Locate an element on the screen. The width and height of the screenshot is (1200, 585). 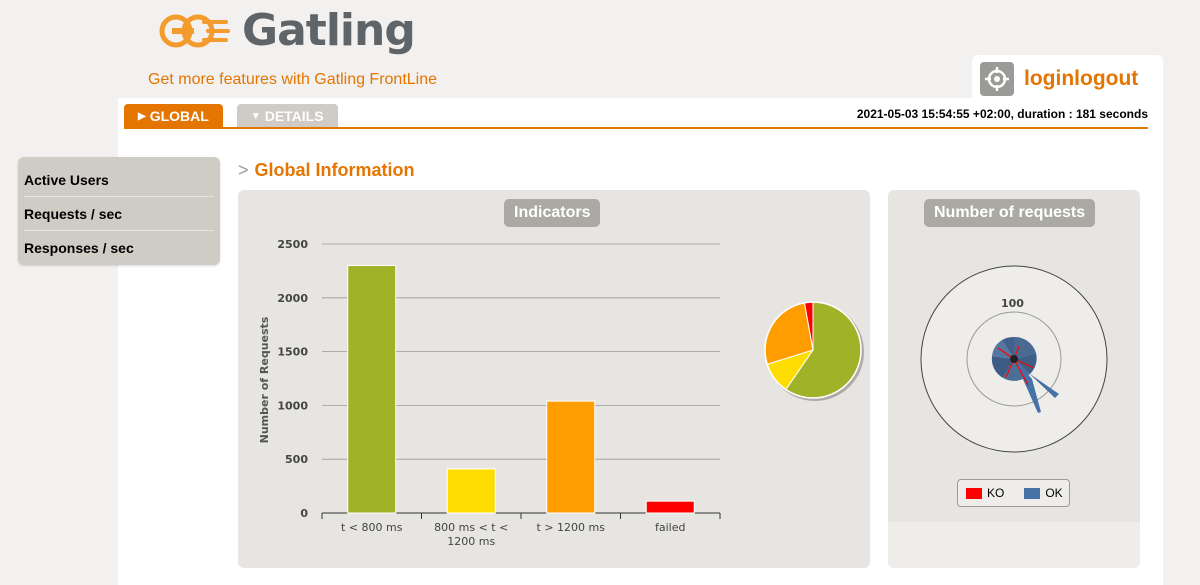
tab-global: ▶ GLOBAL is located at coordinates (173, 116).